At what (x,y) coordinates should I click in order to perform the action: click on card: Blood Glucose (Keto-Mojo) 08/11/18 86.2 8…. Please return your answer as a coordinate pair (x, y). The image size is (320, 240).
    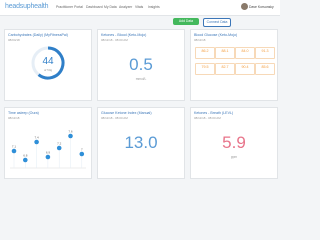
    Looking at the image, I should click on (234, 65).